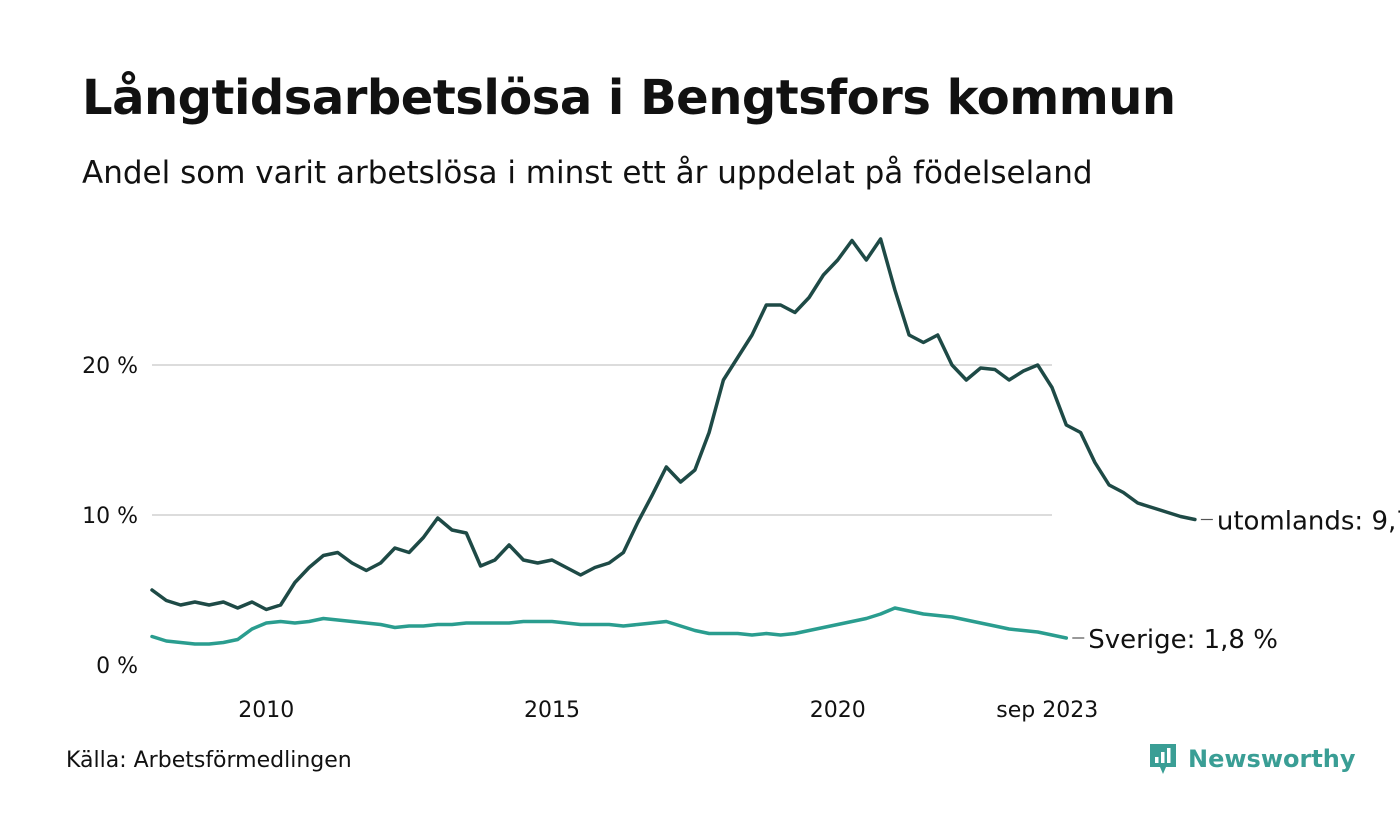  Describe the element at coordinates (110, 366) in the screenshot. I see `y-tick-label: 20 %` at that location.